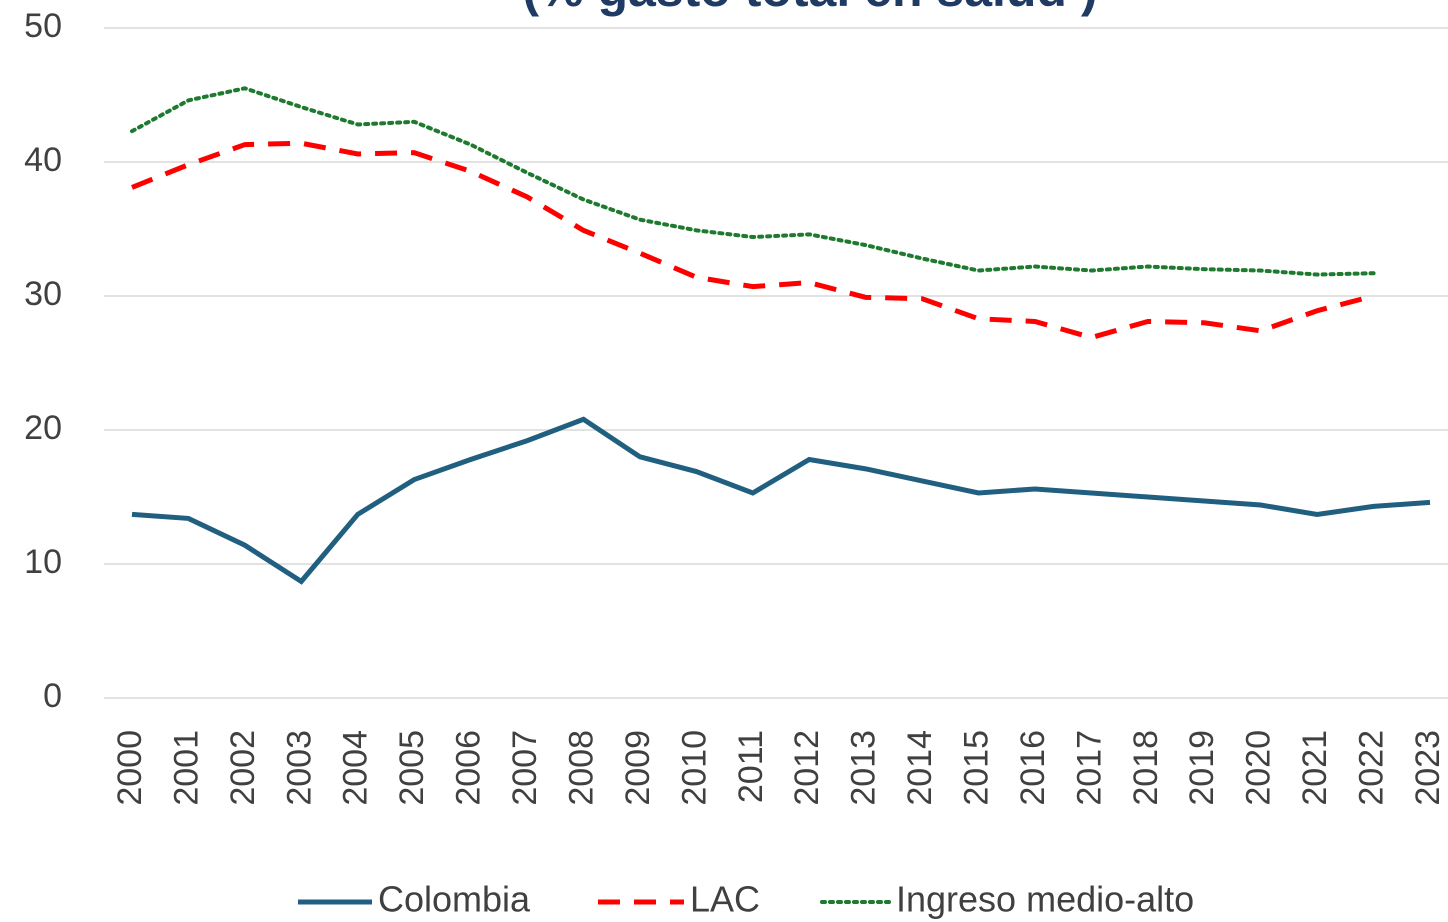  I want to click on legend-label: Ingreso medio-alto, so click(1045, 899).